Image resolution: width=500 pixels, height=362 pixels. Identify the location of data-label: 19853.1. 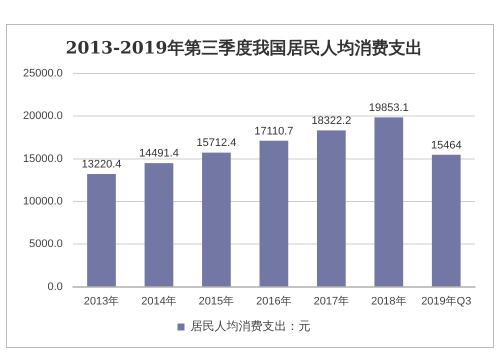
(388, 108).